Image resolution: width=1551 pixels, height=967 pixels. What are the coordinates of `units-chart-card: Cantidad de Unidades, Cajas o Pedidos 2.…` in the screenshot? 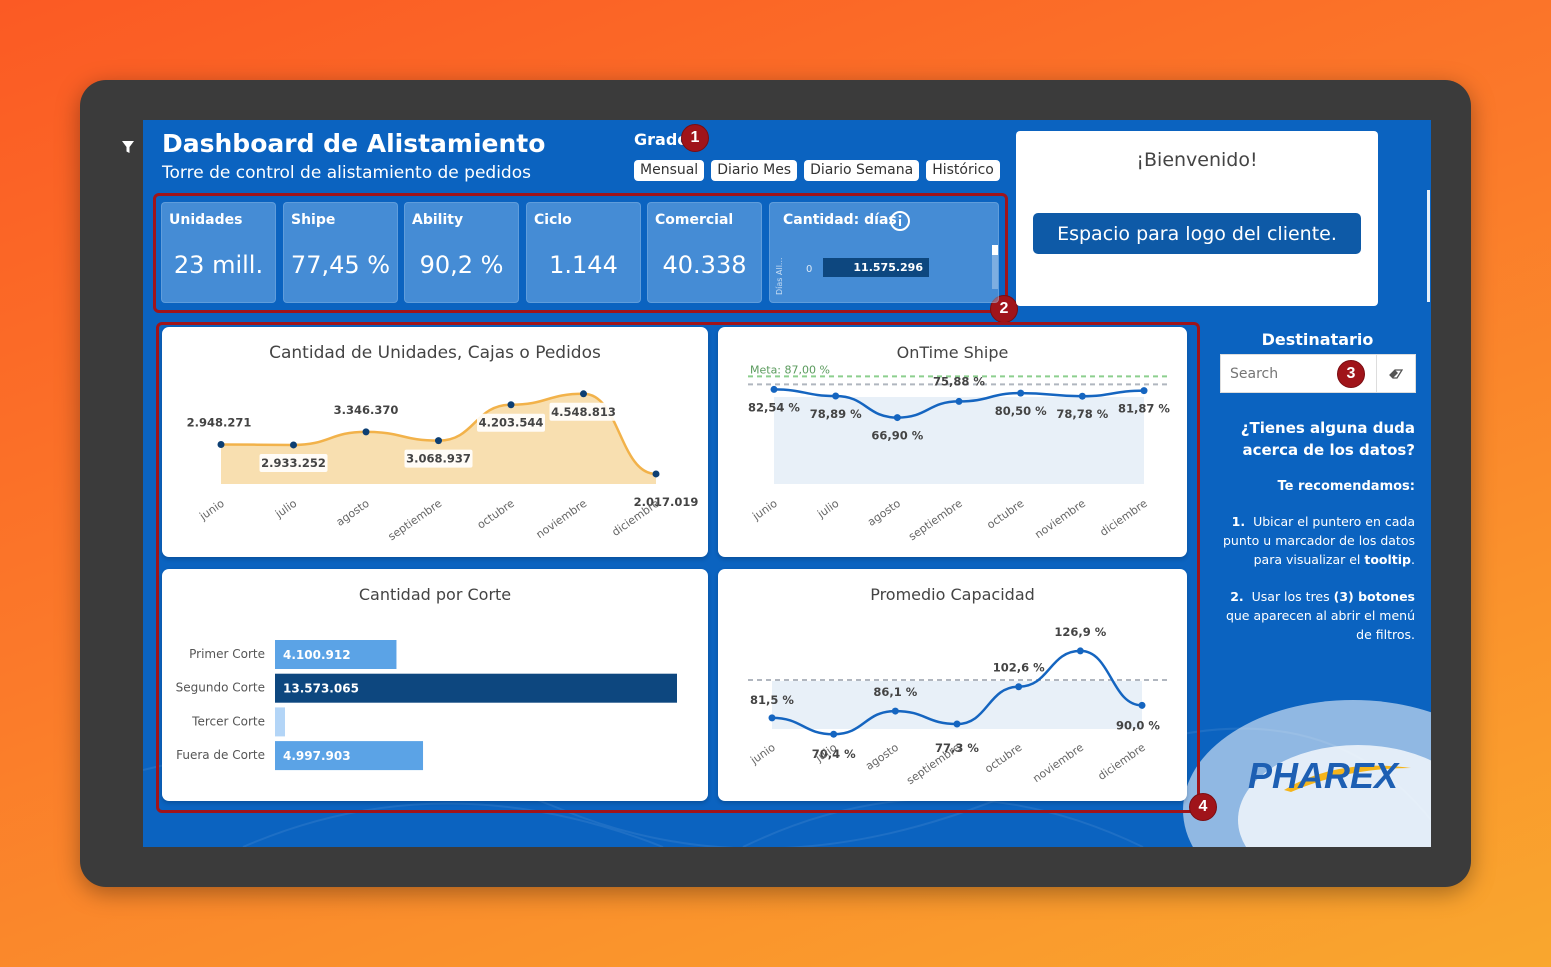 It's located at (435, 442).